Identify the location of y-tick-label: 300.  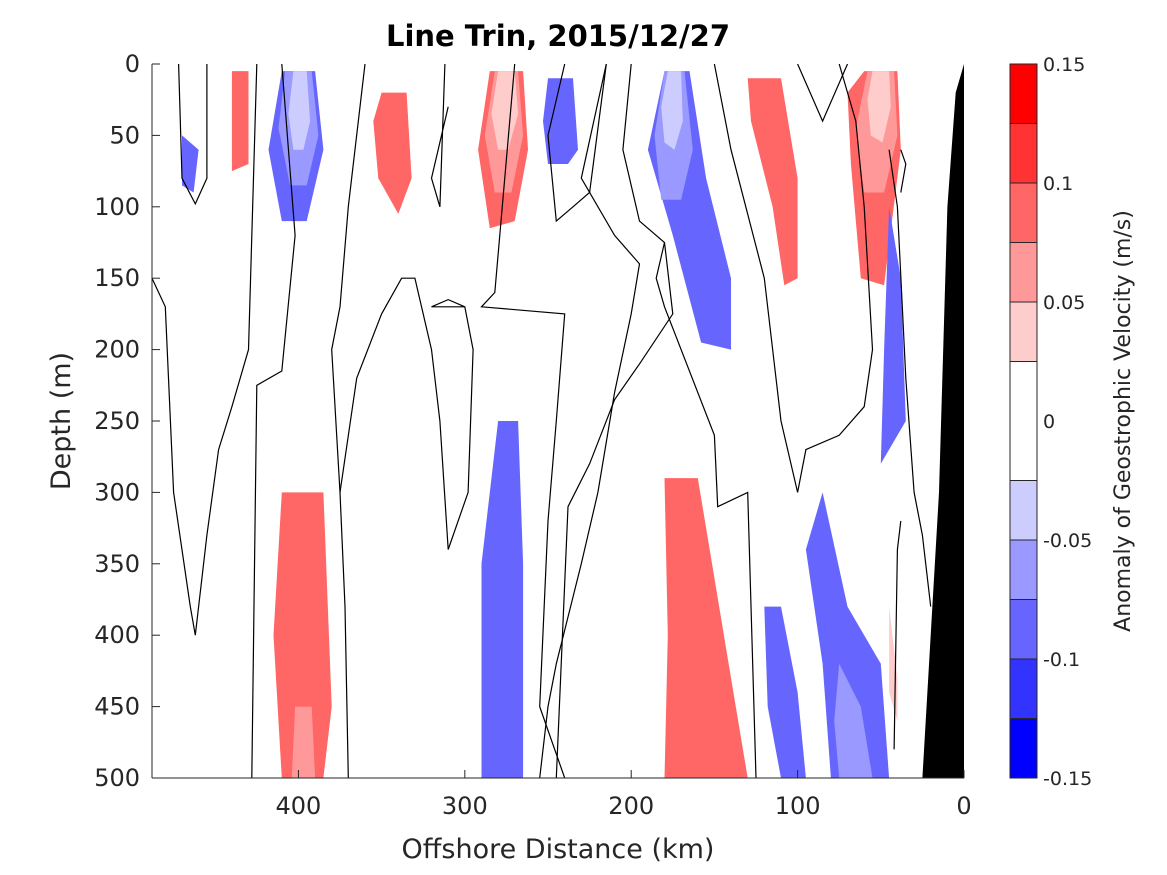
(117, 492).